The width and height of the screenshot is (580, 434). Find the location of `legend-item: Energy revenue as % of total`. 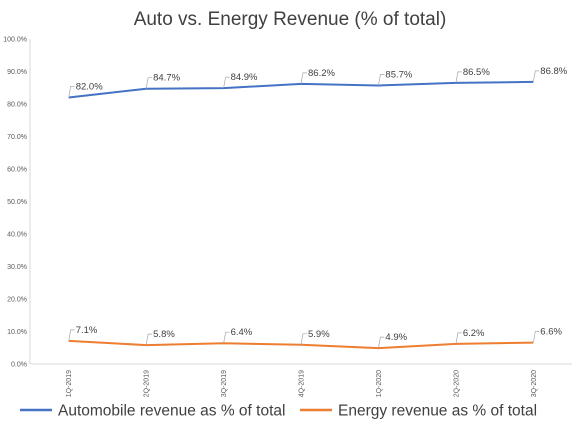

legend-item: Energy revenue as % of total is located at coordinates (418, 411).